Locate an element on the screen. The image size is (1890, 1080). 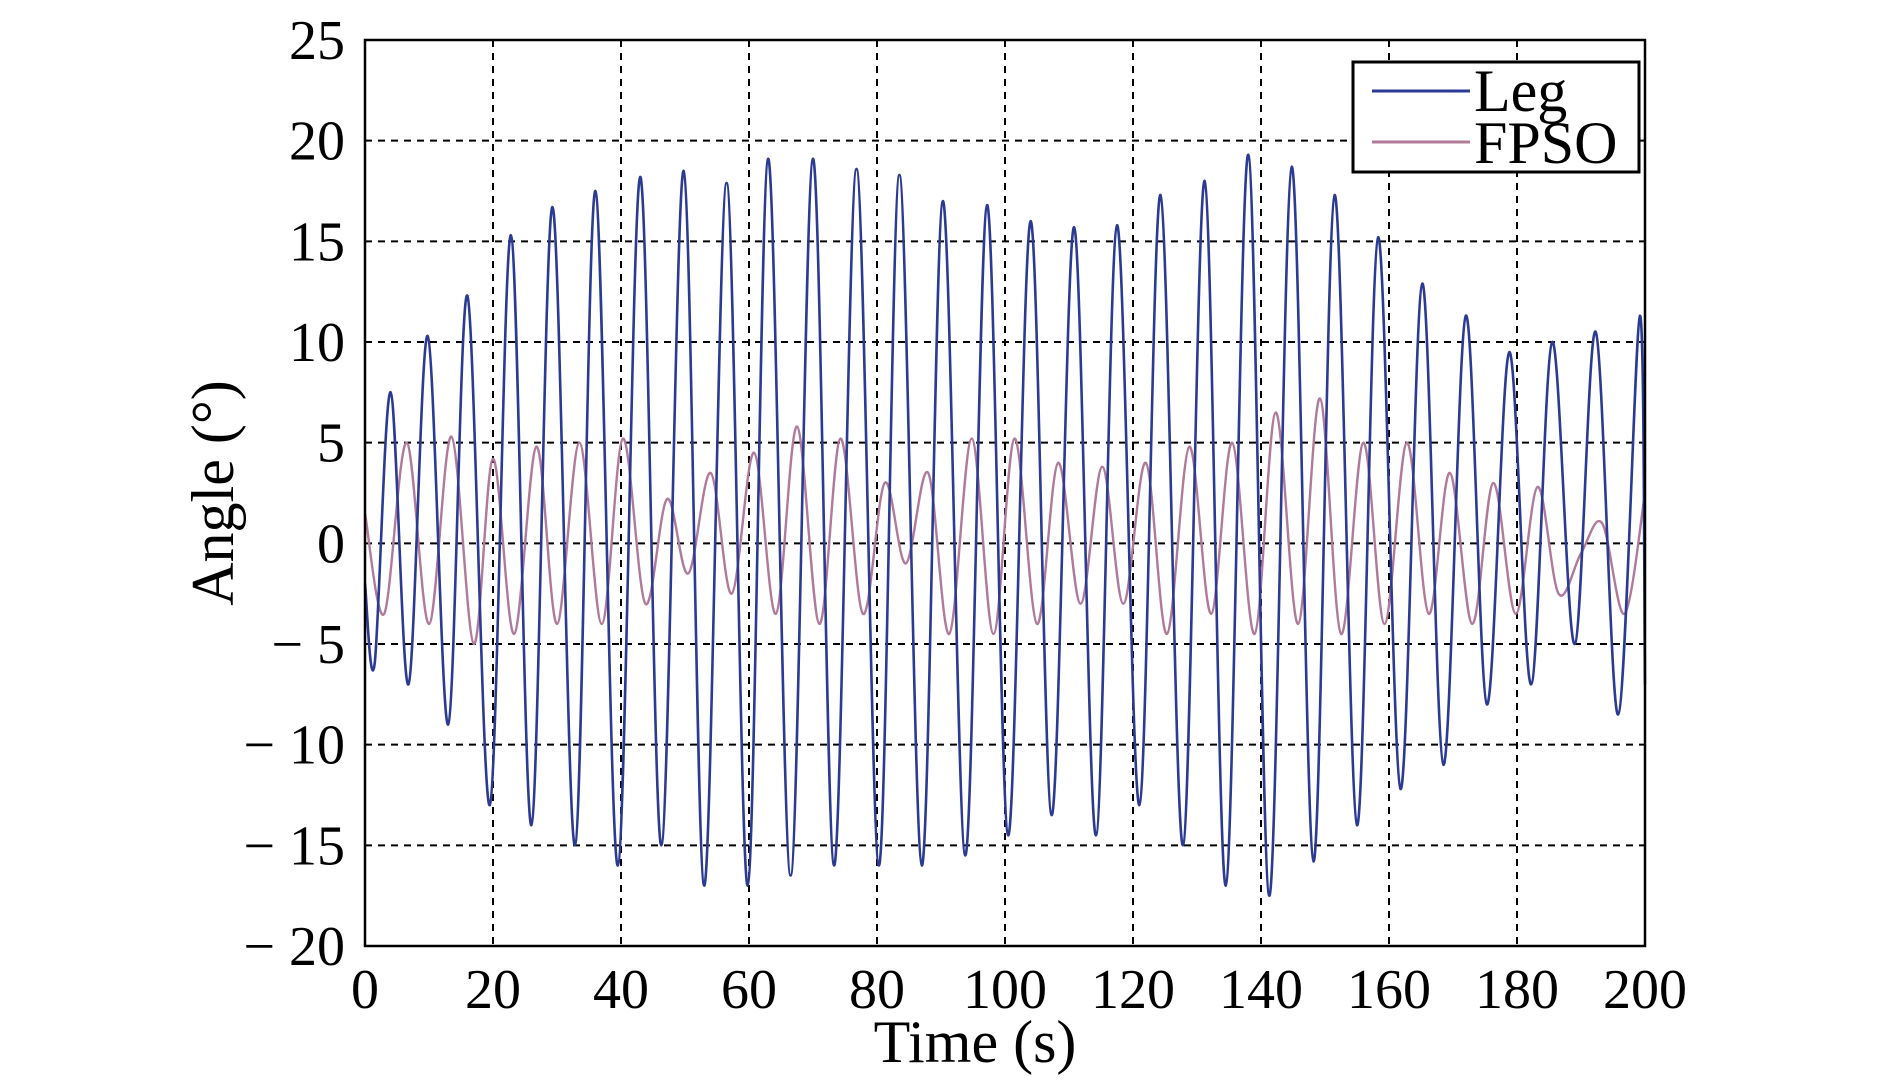
x-tick-label: 160 is located at coordinates (1389, 990).